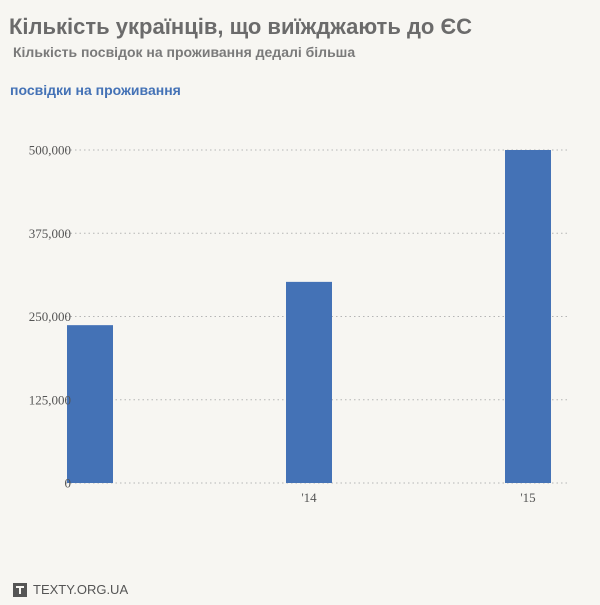 The image size is (600, 605). I want to click on y-tick-label: 0, so click(68, 483).